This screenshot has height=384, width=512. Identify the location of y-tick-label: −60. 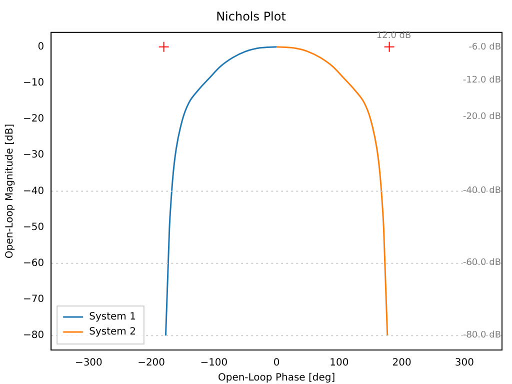
(33, 263).